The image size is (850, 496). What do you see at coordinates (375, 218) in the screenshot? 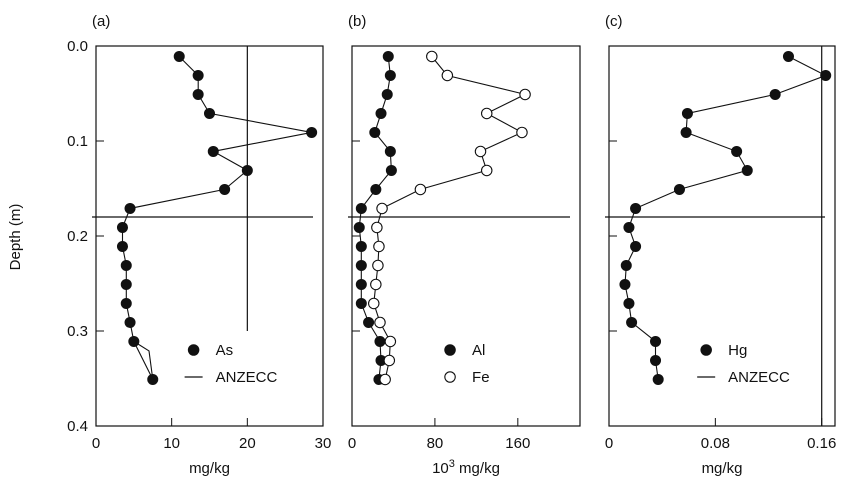
I see `series-line-al` at bounding box center [375, 218].